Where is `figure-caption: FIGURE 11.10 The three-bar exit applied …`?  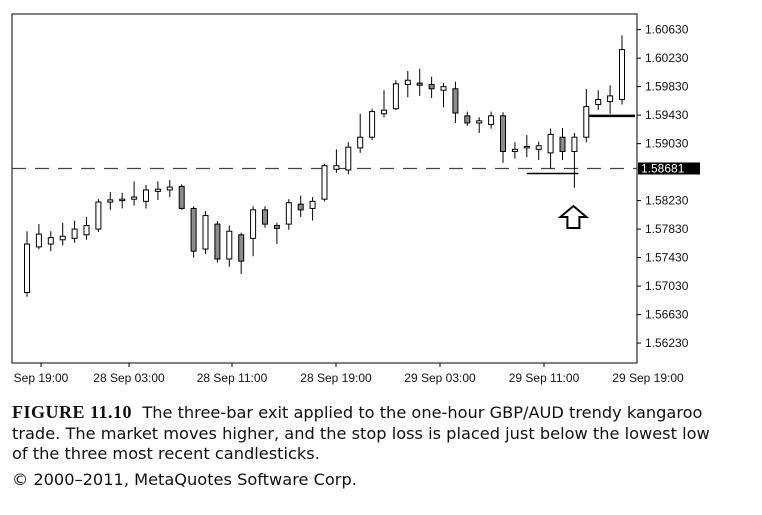
figure-caption: FIGURE 11.10 The three-bar exit applied … is located at coordinates (362, 433).